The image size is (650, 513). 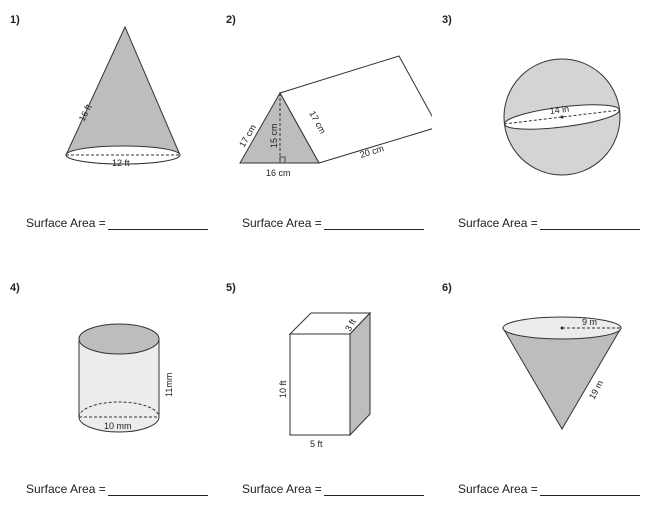 I want to click on cylinder-figure: 11mm 10 mm, so click(x=126, y=378).